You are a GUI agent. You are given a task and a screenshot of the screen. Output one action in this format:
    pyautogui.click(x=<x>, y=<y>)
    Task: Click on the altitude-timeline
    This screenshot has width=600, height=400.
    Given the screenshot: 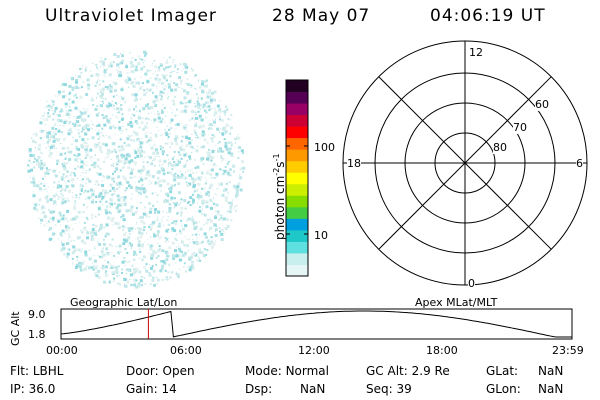 What is the action you would take?
    pyautogui.click(x=316, y=324)
    